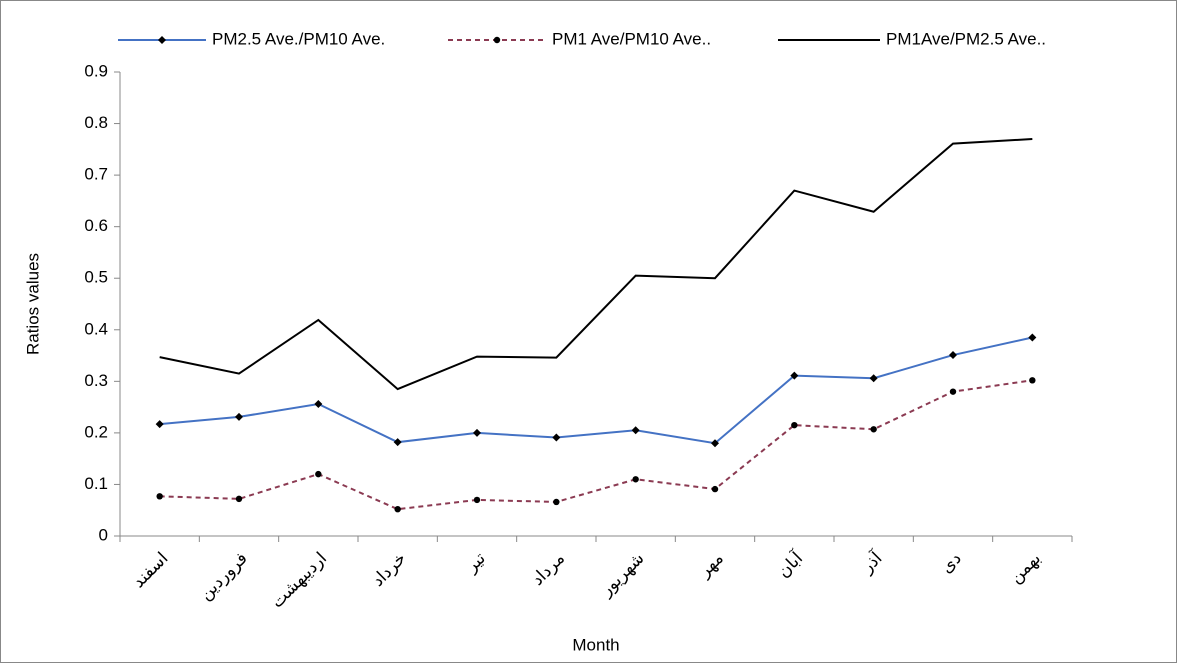  What do you see at coordinates (710, 565) in the screenshot?
I see `x-tick-label: مهر` at bounding box center [710, 565].